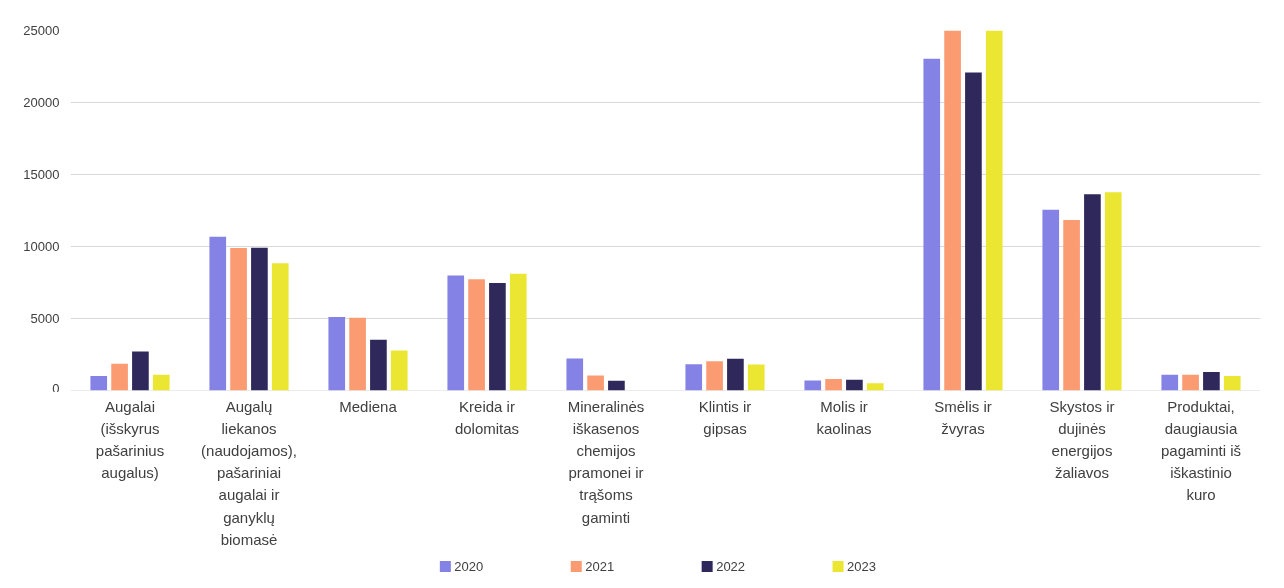  What do you see at coordinates (41, 246) in the screenshot?
I see `y-tick-label: 10000` at bounding box center [41, 246].